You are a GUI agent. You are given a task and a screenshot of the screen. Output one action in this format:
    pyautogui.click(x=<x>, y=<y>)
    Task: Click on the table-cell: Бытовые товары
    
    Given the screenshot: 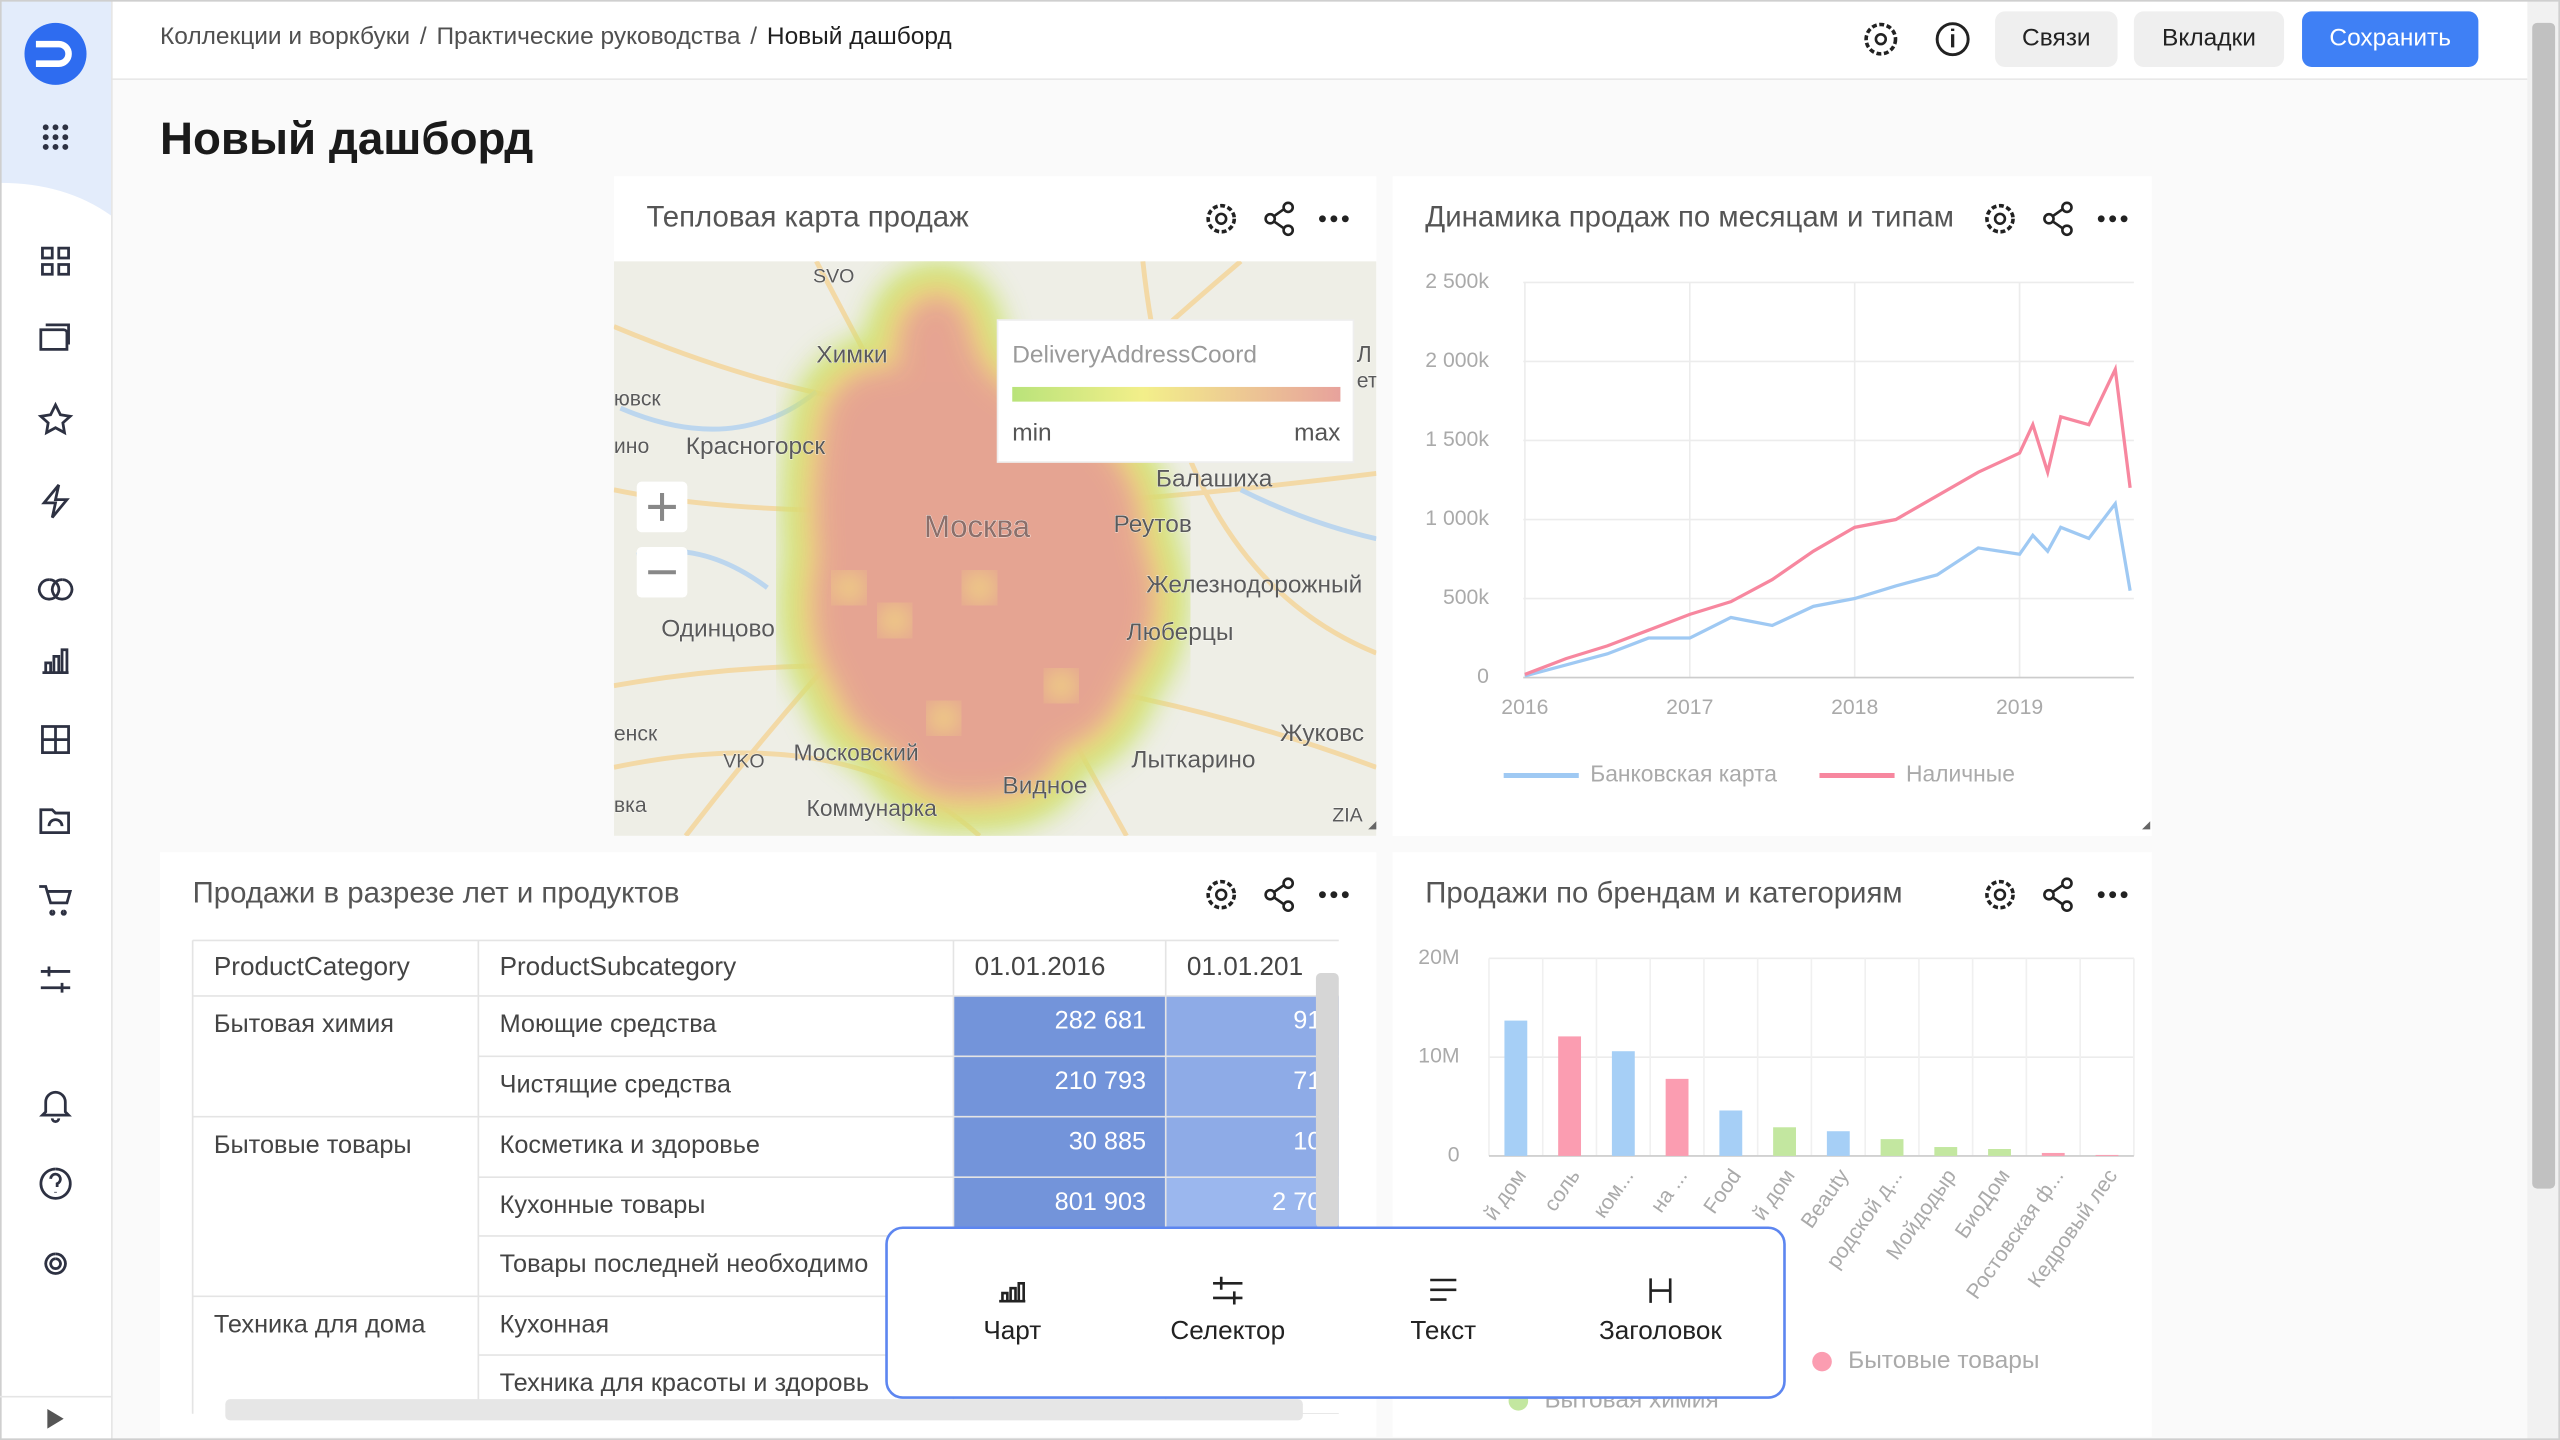 What is the action you would take?
    pyautogui.click(x=313, y=1145)
    